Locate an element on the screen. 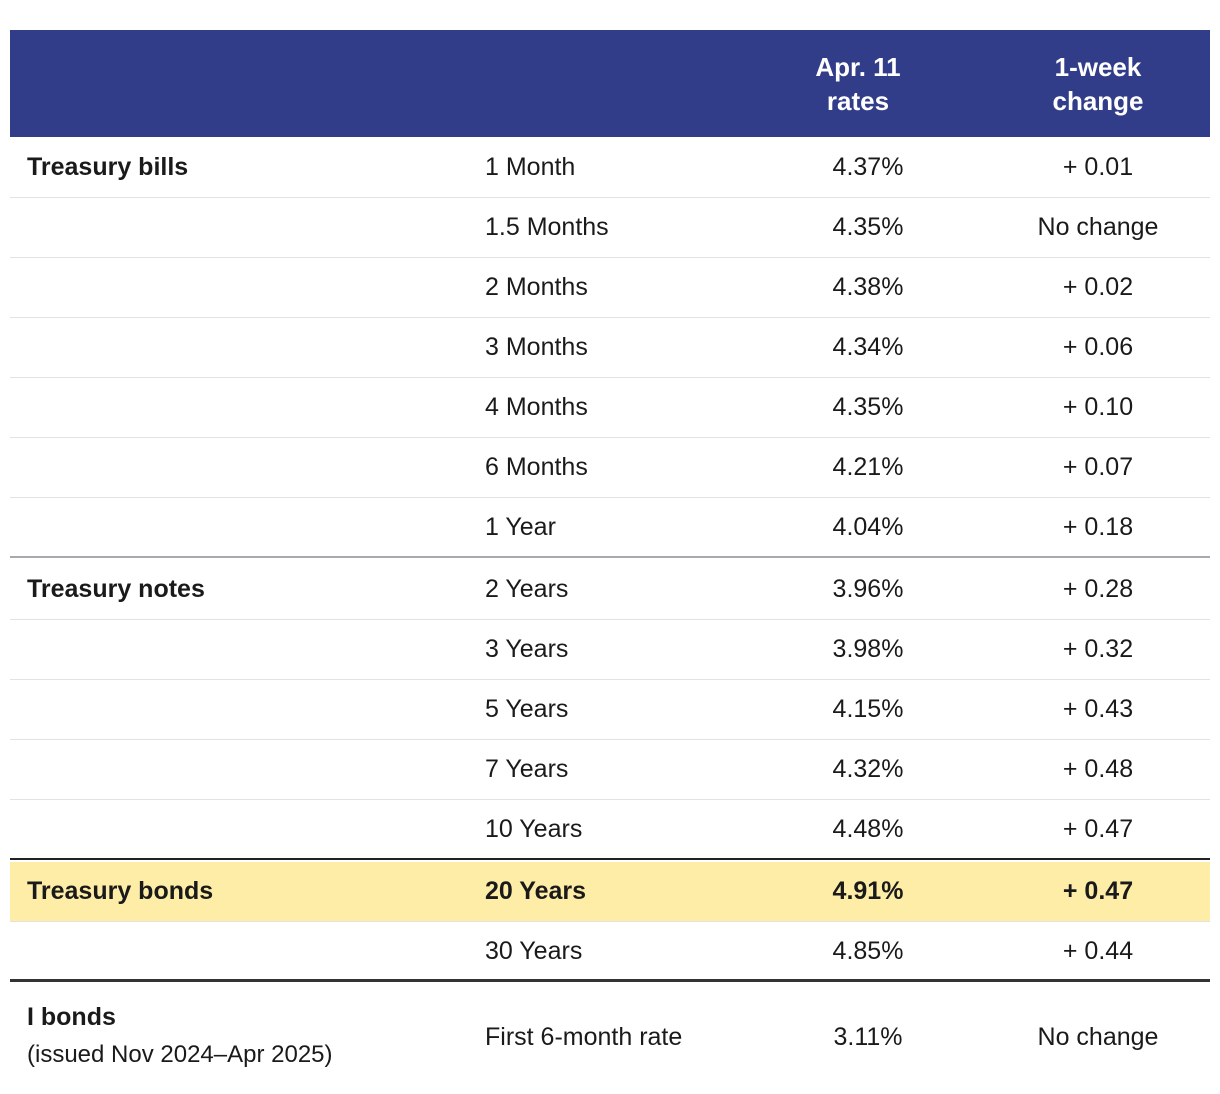 The width and height of the screenshot is (1220, 1094). rate: 4.85% is located at coordinates (868, 951).